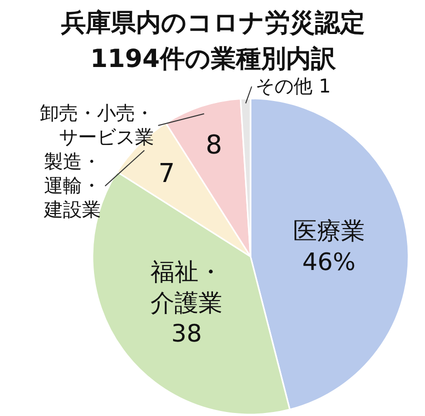 This screenshot has width=425, height=416. What do you see at coordinates (72, 186) in the screenshot?
I see `slice-label: 製造・運輸・建設業` at bounding box center [72, 186].